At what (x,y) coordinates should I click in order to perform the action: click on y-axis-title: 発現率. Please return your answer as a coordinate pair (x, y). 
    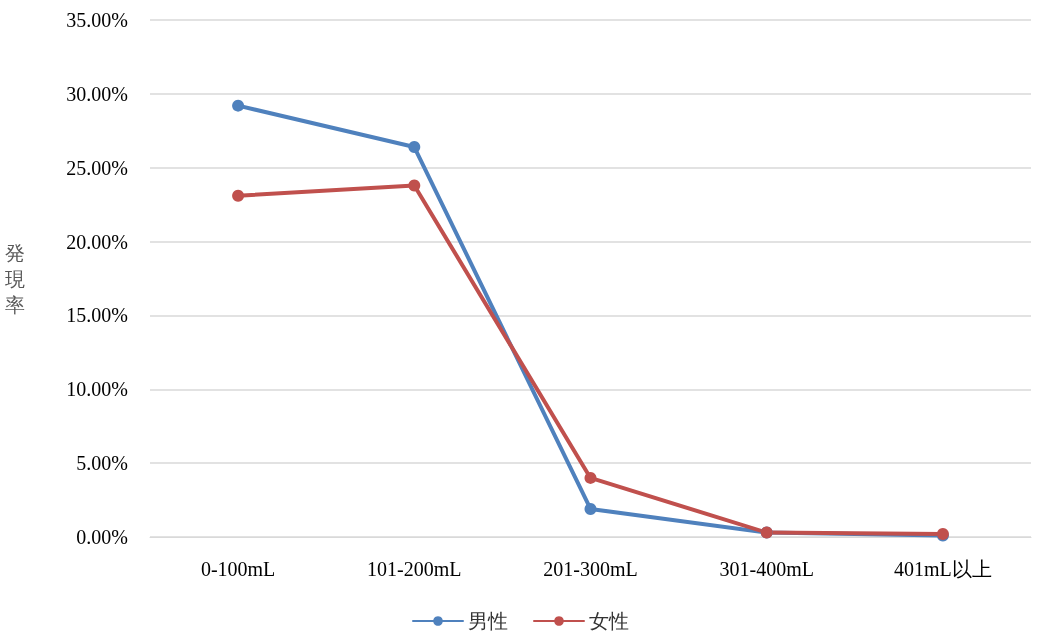
    Looking at the image, I should click on (15, 278).